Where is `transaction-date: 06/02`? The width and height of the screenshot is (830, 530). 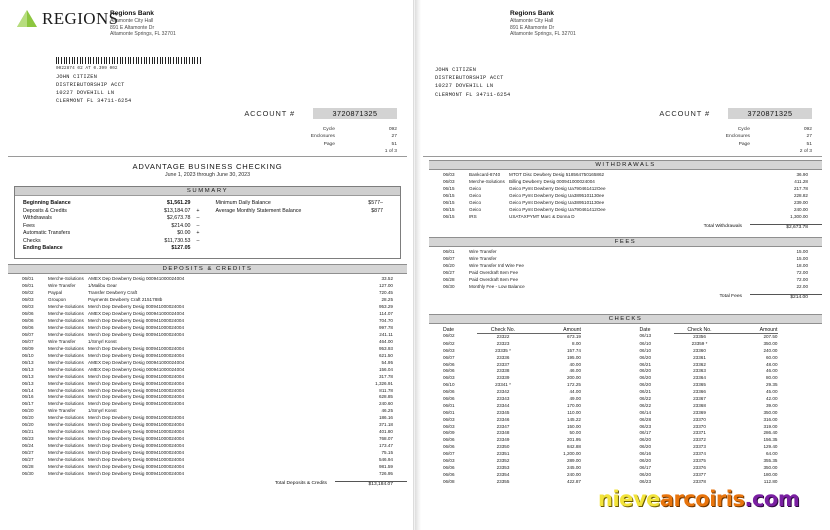
transaction-date: 06/02 is located at coordinates (28, 292).